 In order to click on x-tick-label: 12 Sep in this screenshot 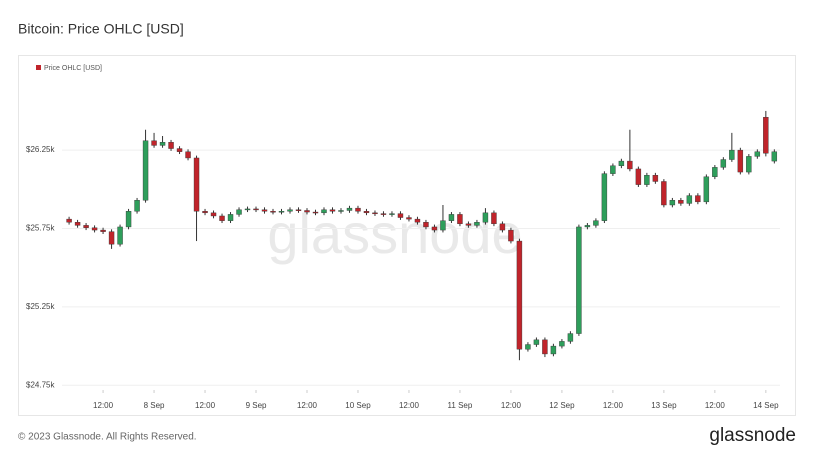, I will do `click(562, 405)`.